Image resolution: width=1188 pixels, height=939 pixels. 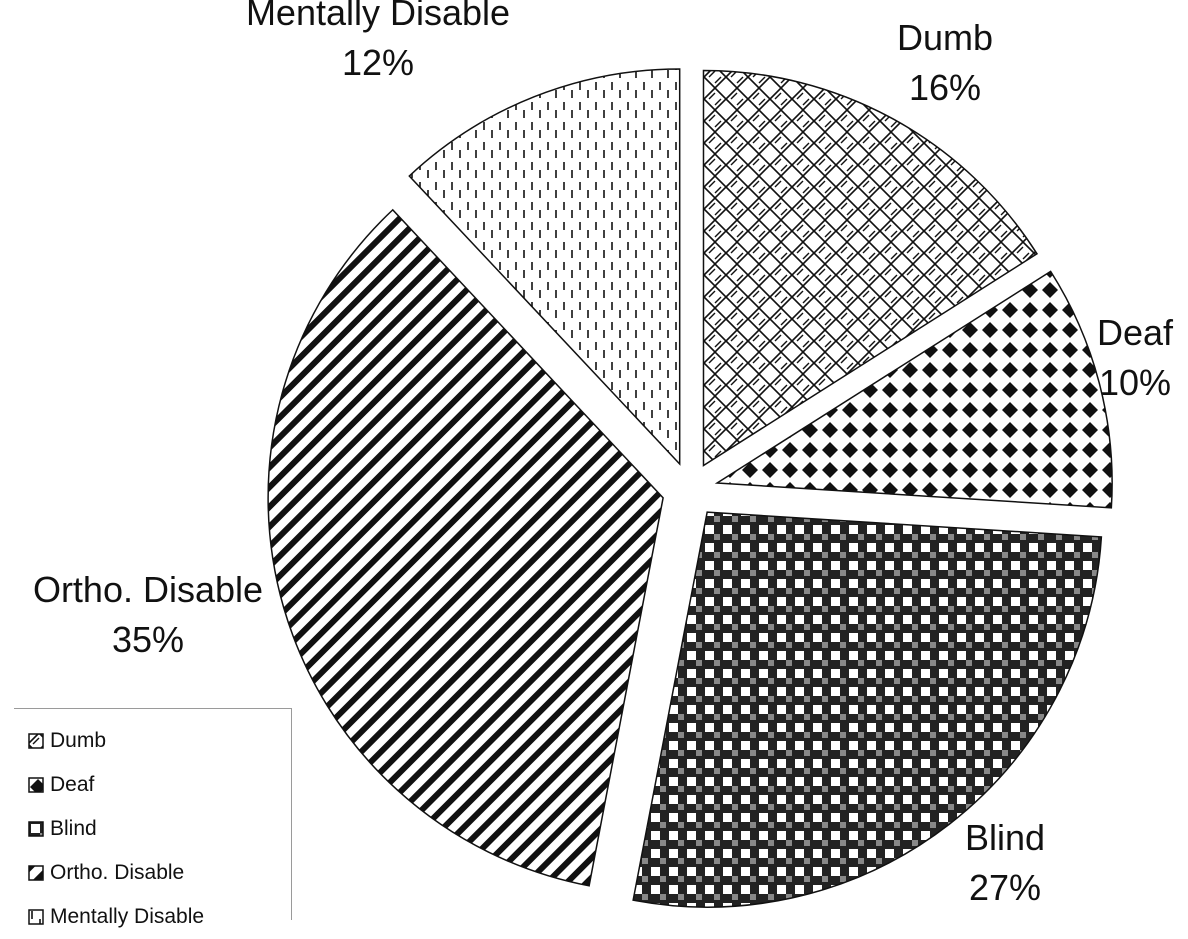 I want to click on pie-slice-deaf, so click(x=913, y=389).